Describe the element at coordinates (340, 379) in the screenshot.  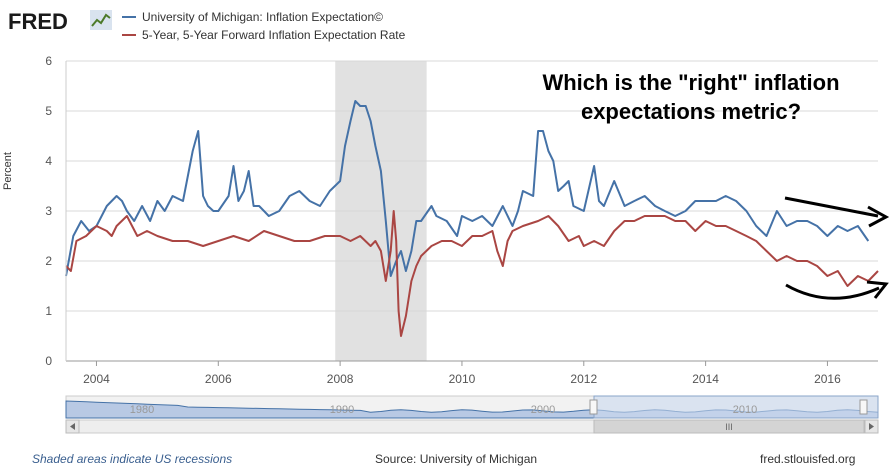
I see `x-tick-label: 2008` at that location.